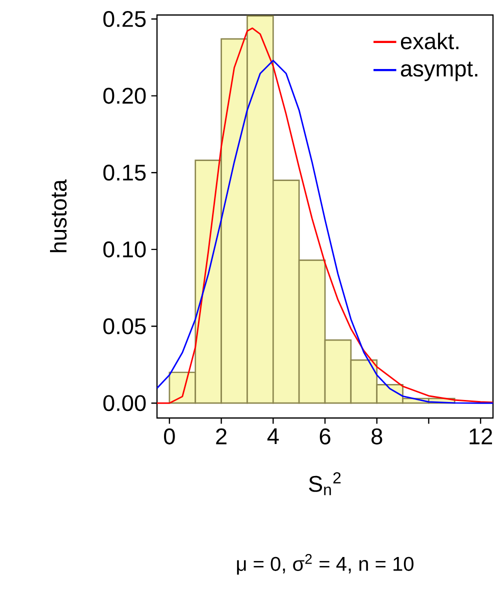 The image size is (500, 591). What do you see at coordinates (124, 172) in the screenshot?
I see `y-tick-label: 0.15` at bounding box center [124, 172].